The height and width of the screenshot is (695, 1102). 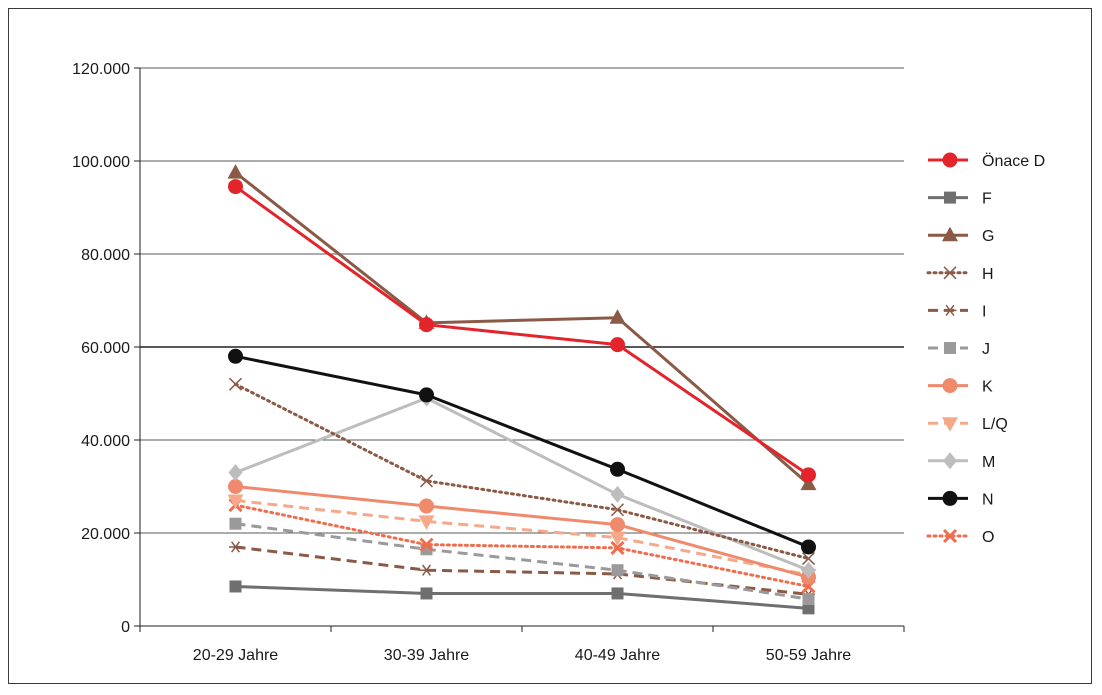 I want to click on x-tick-label: 40-49 Jahre, so click(x=617, y=655).